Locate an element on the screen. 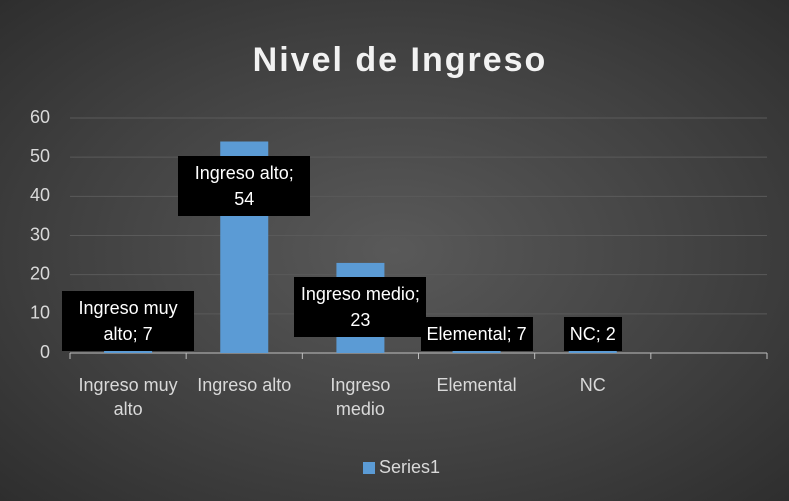  legend-label: Series1 is located at coordinates (409, 467).